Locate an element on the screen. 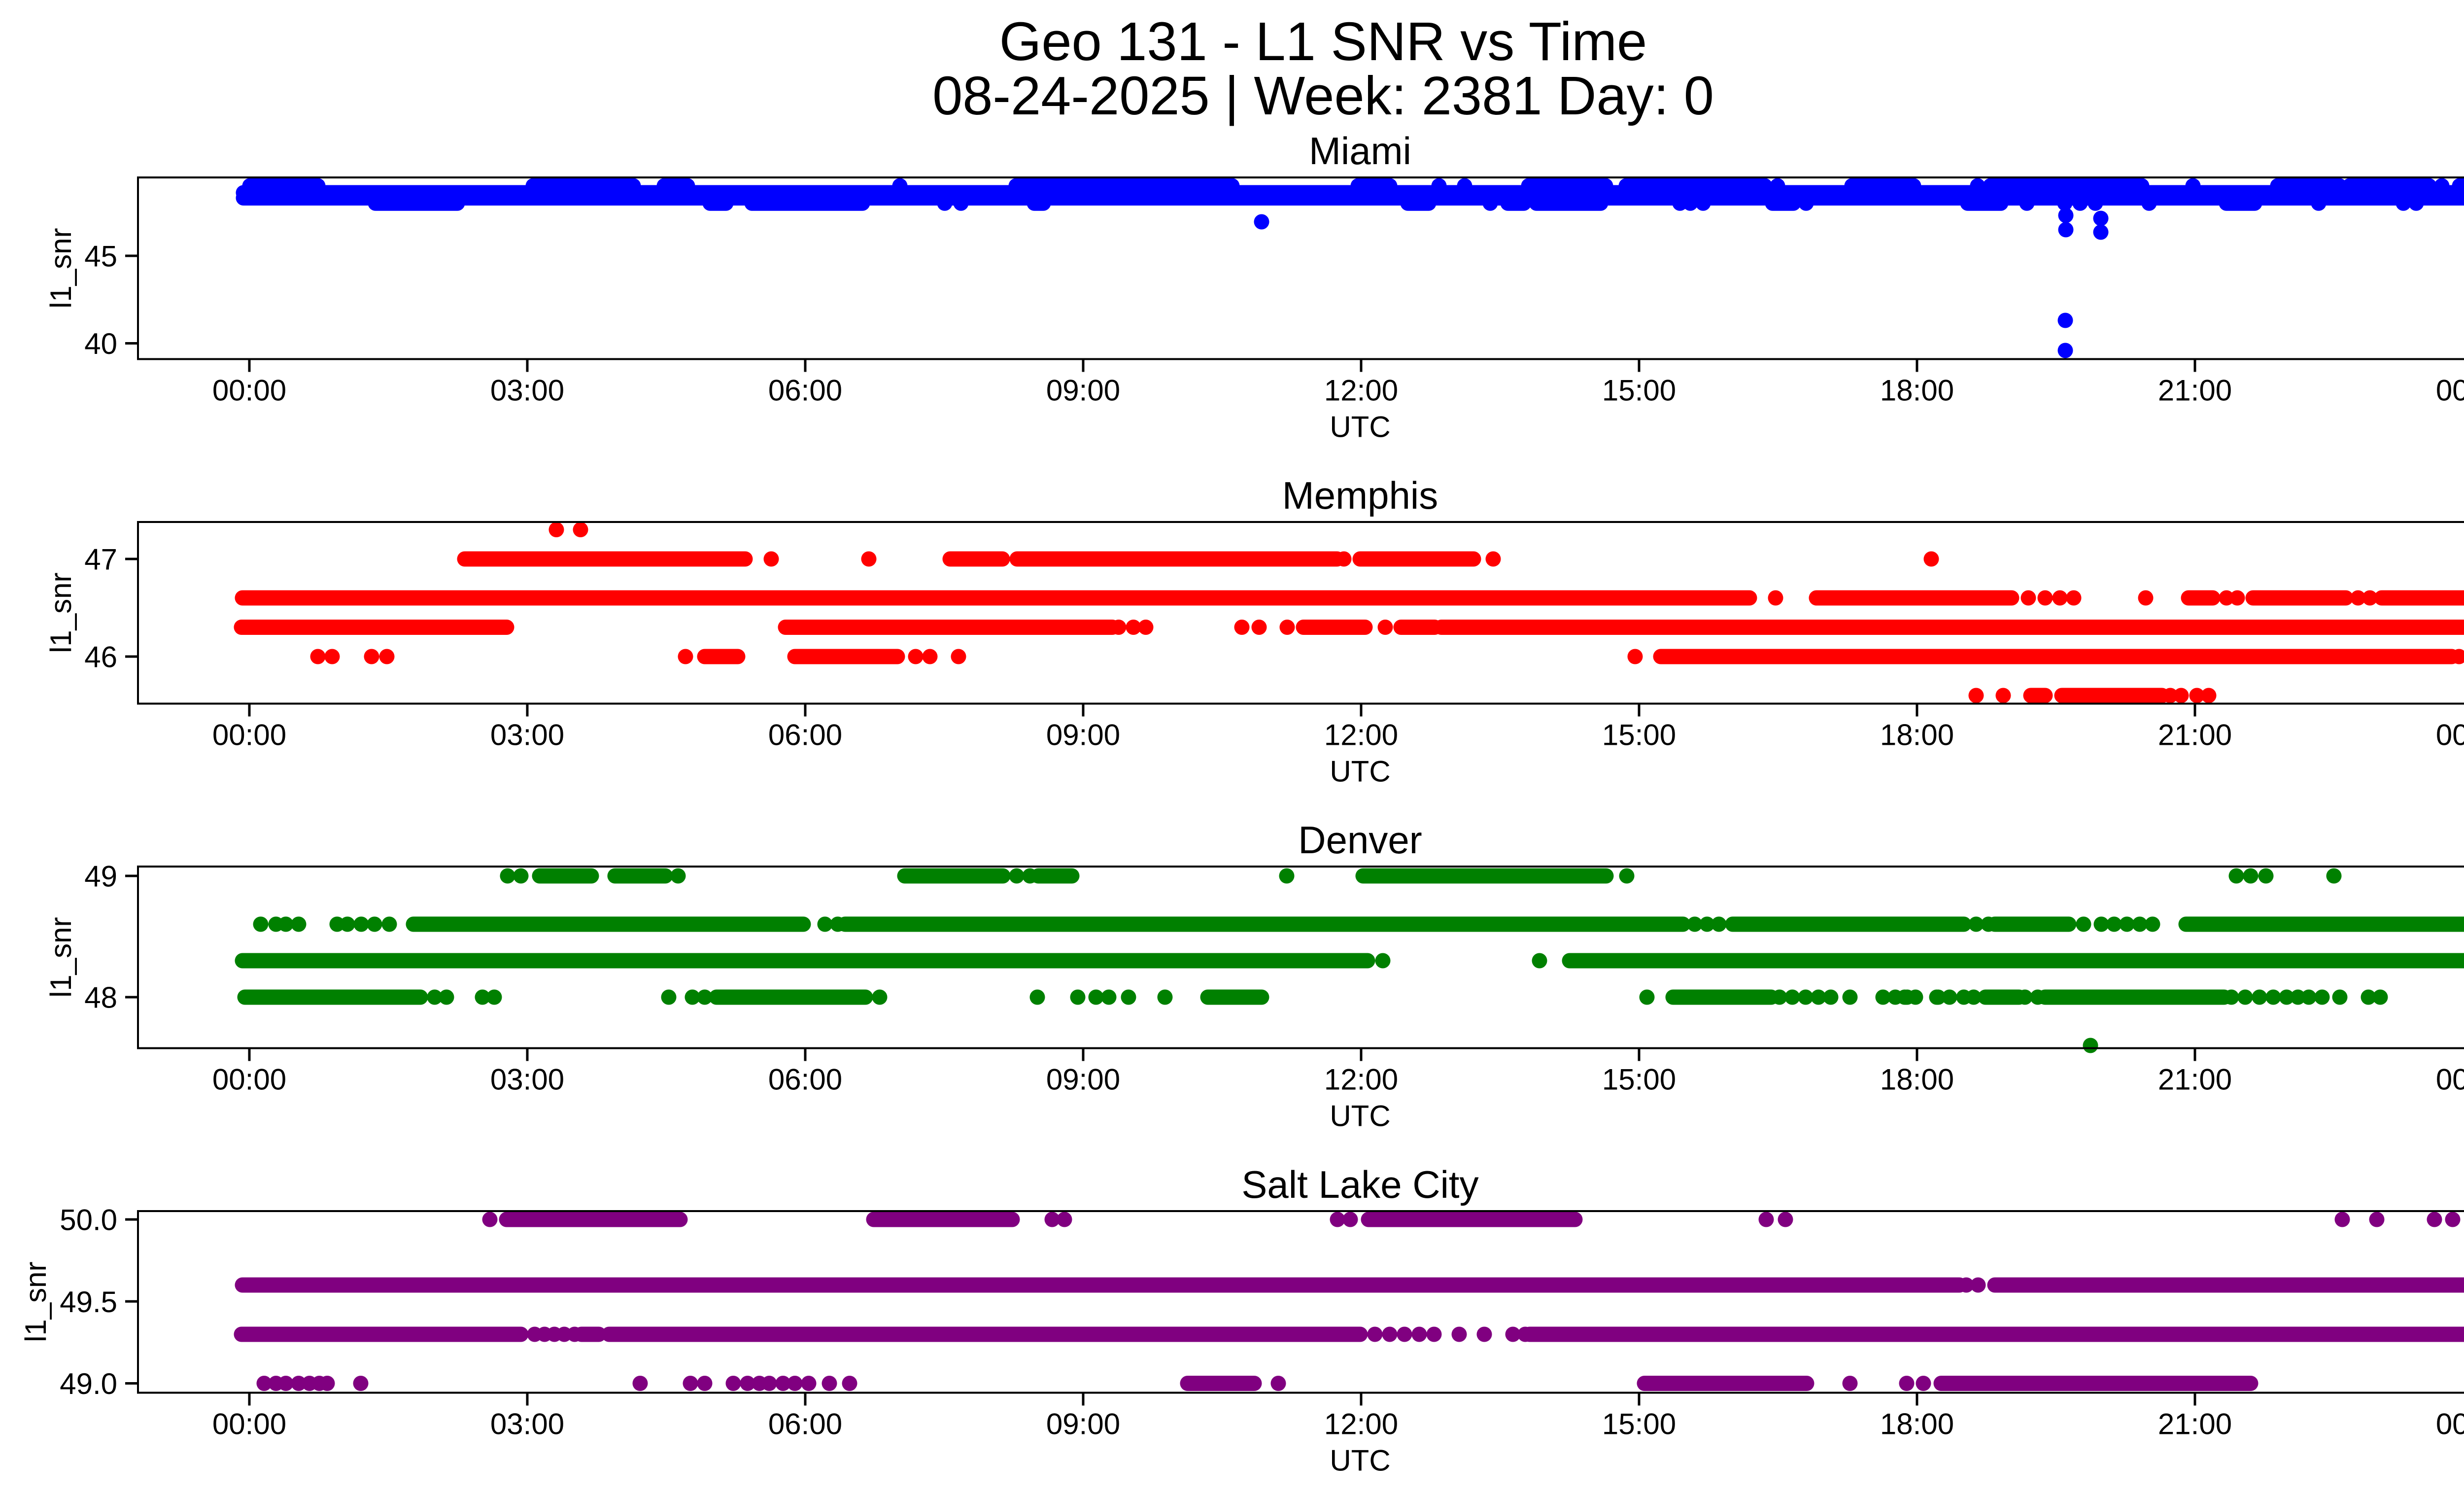  svg-text: Miami is located at coordinates (1360, 151).